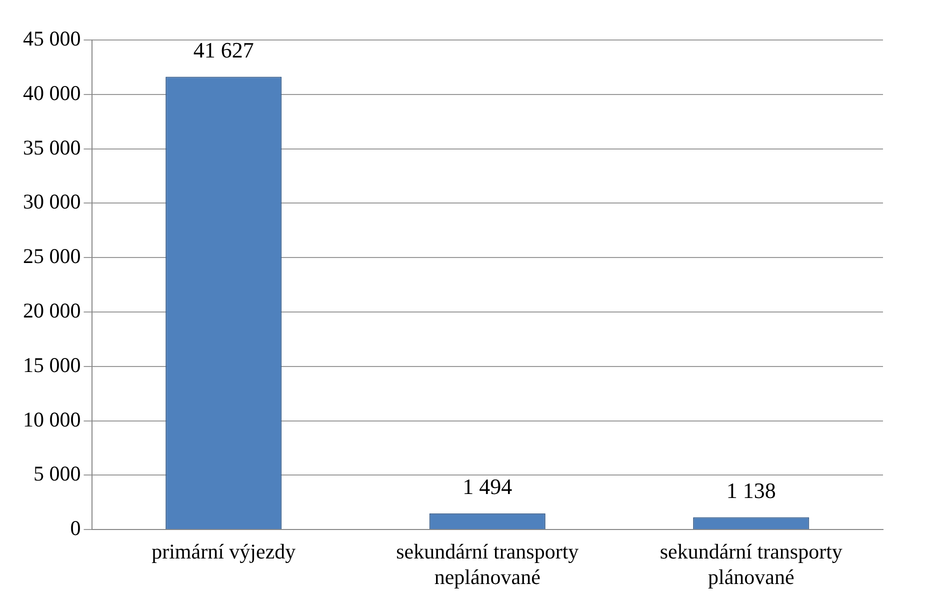 This screenshot has width=943, height=599. What do you see at coordinates (52, 310) in the screenshot?
I see `y-tick-label: 20 000` at bounding box center [52, 310].